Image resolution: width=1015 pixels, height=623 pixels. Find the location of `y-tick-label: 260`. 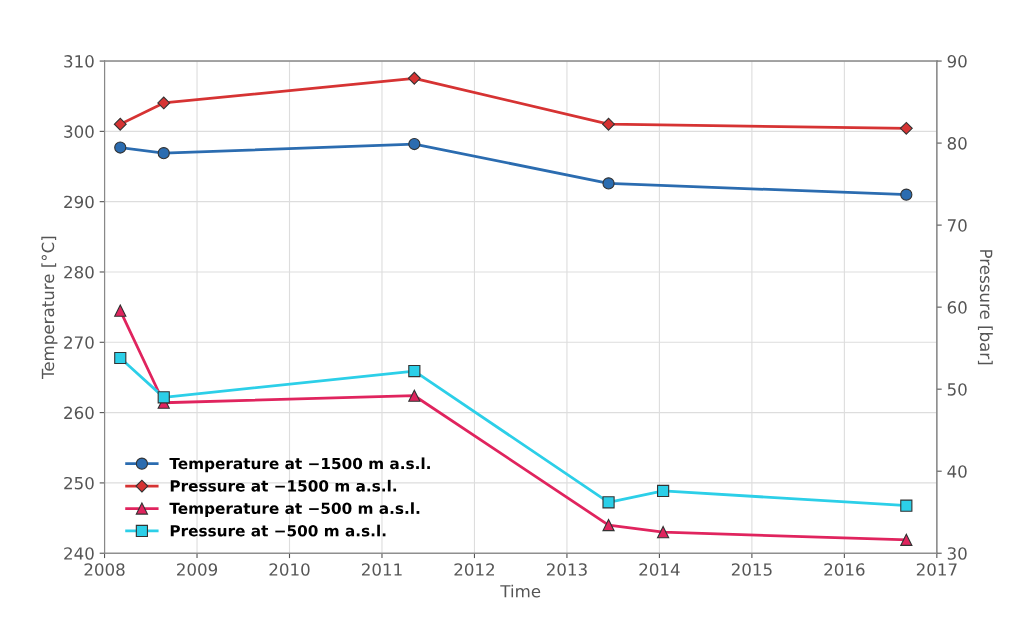

y-tick-label: 260 is located at coordinates (79, 413).